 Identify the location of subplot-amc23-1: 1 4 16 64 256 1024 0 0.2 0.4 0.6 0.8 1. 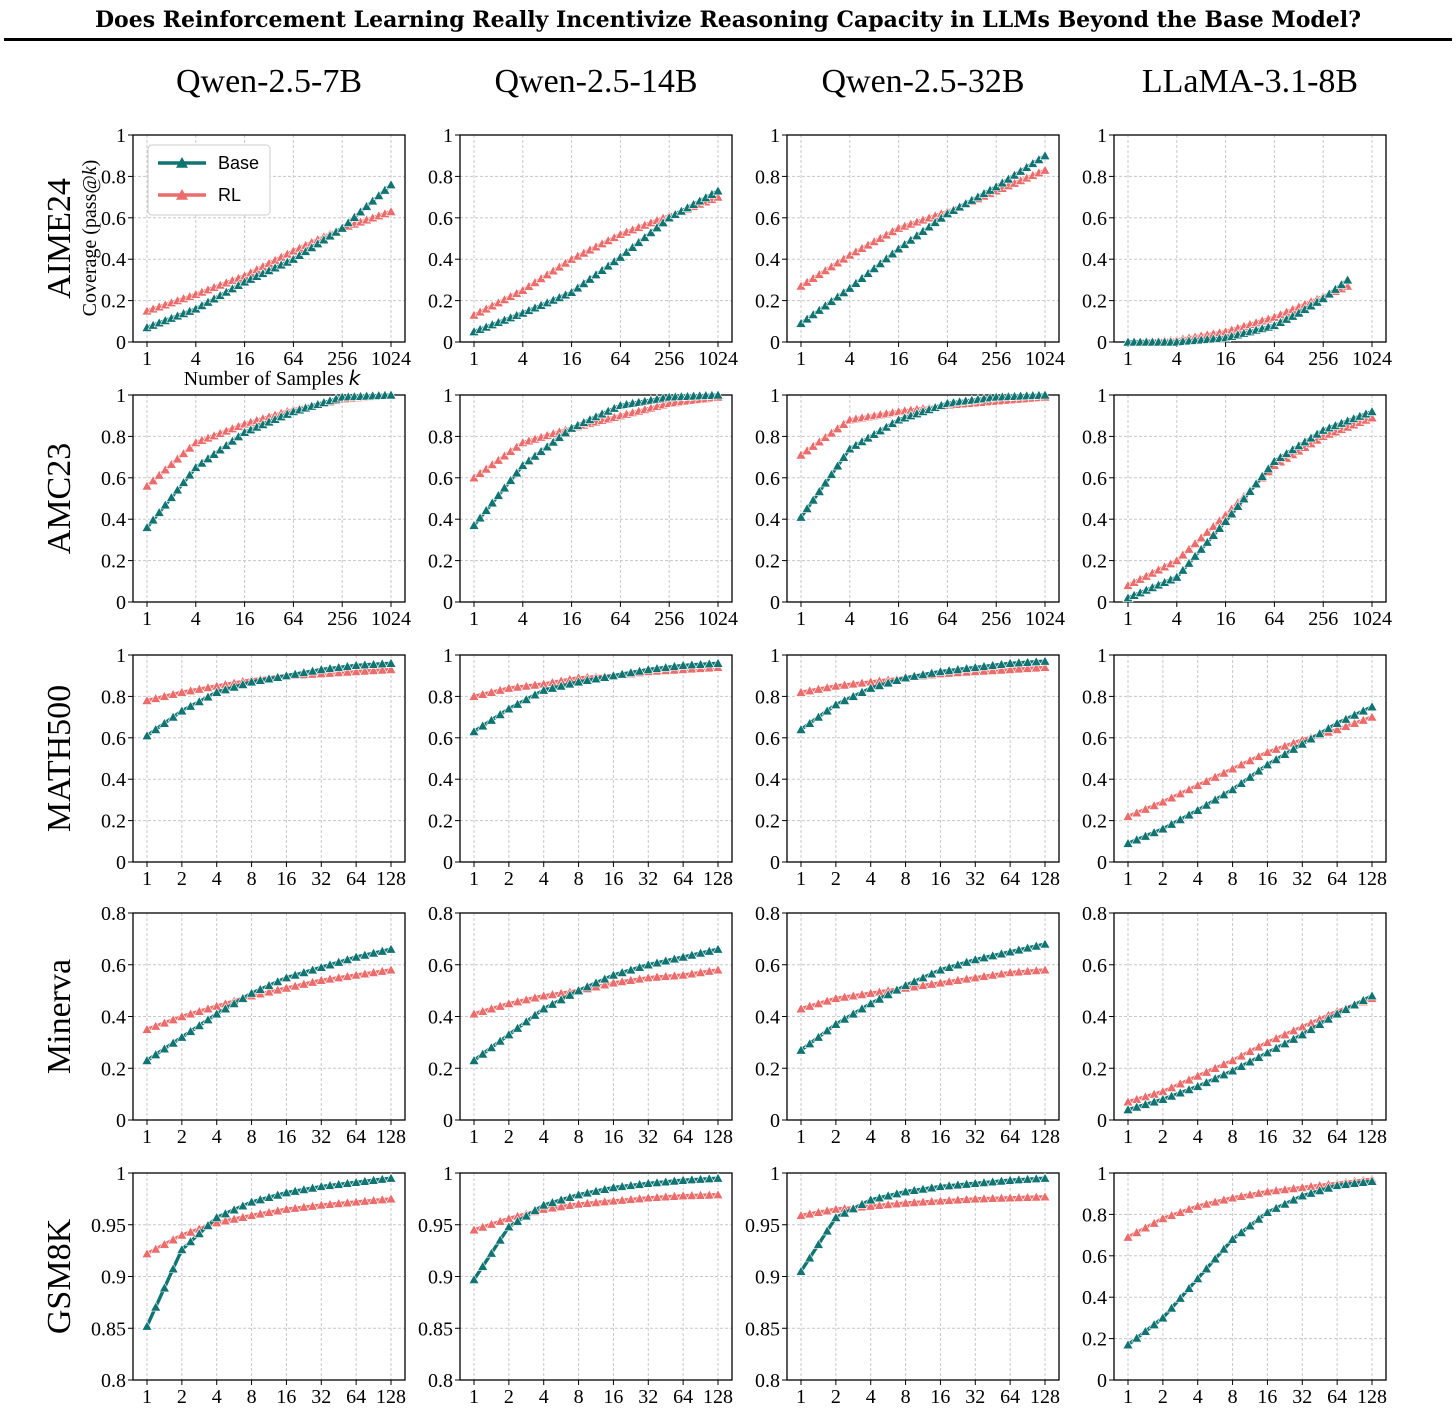
(583, 507).